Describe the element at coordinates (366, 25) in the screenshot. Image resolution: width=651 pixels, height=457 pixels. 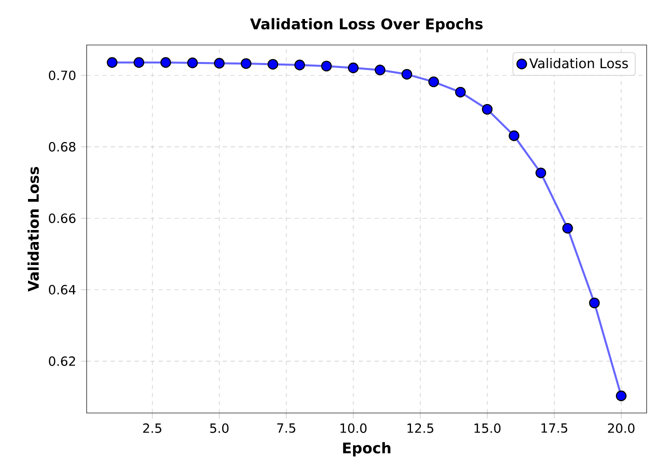
I see `chart-title: Validation Loss Over Epochs` at that location.